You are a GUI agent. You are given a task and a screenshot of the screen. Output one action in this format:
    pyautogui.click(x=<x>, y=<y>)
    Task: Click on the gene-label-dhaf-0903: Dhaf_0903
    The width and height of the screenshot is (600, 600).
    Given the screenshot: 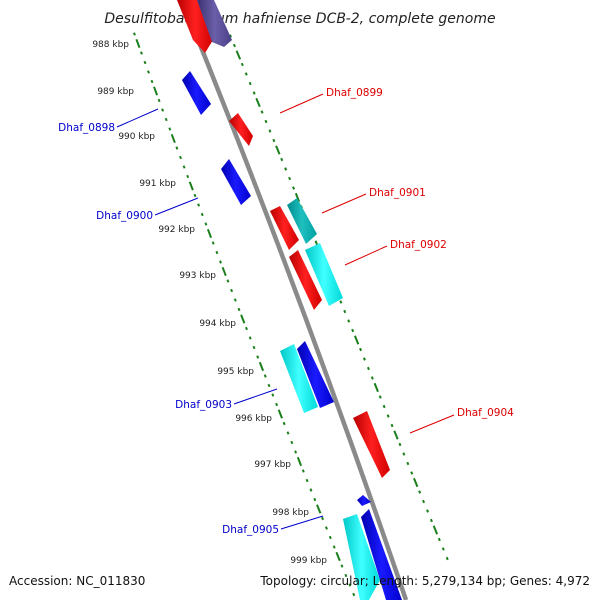 What is the action you would take?
    pyautogui.click(x=203, y=405)
    